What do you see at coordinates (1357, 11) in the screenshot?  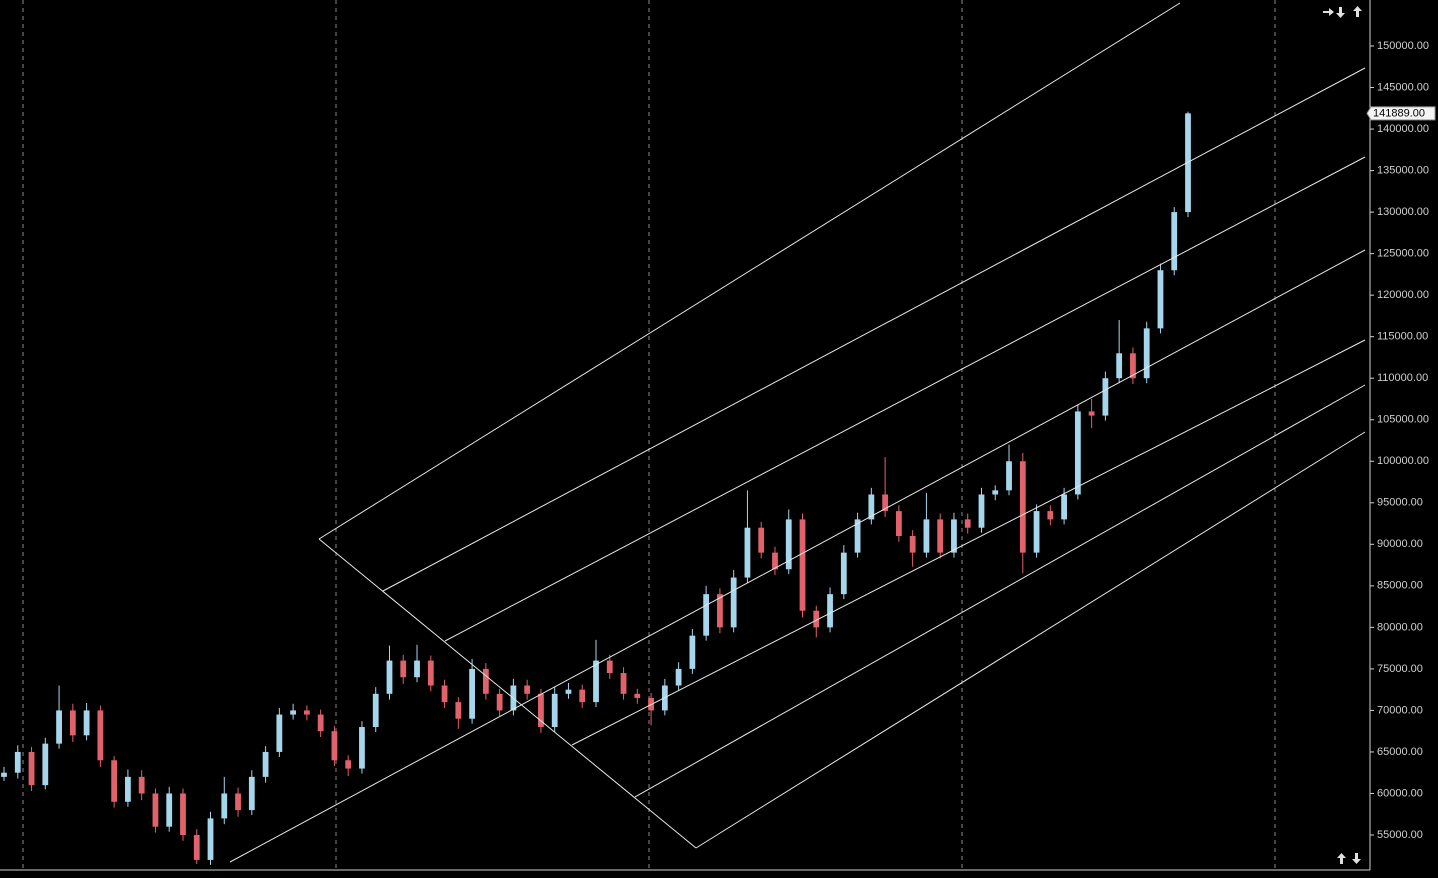 I see `scroll-up-button` at bounding box center [1357, 11].